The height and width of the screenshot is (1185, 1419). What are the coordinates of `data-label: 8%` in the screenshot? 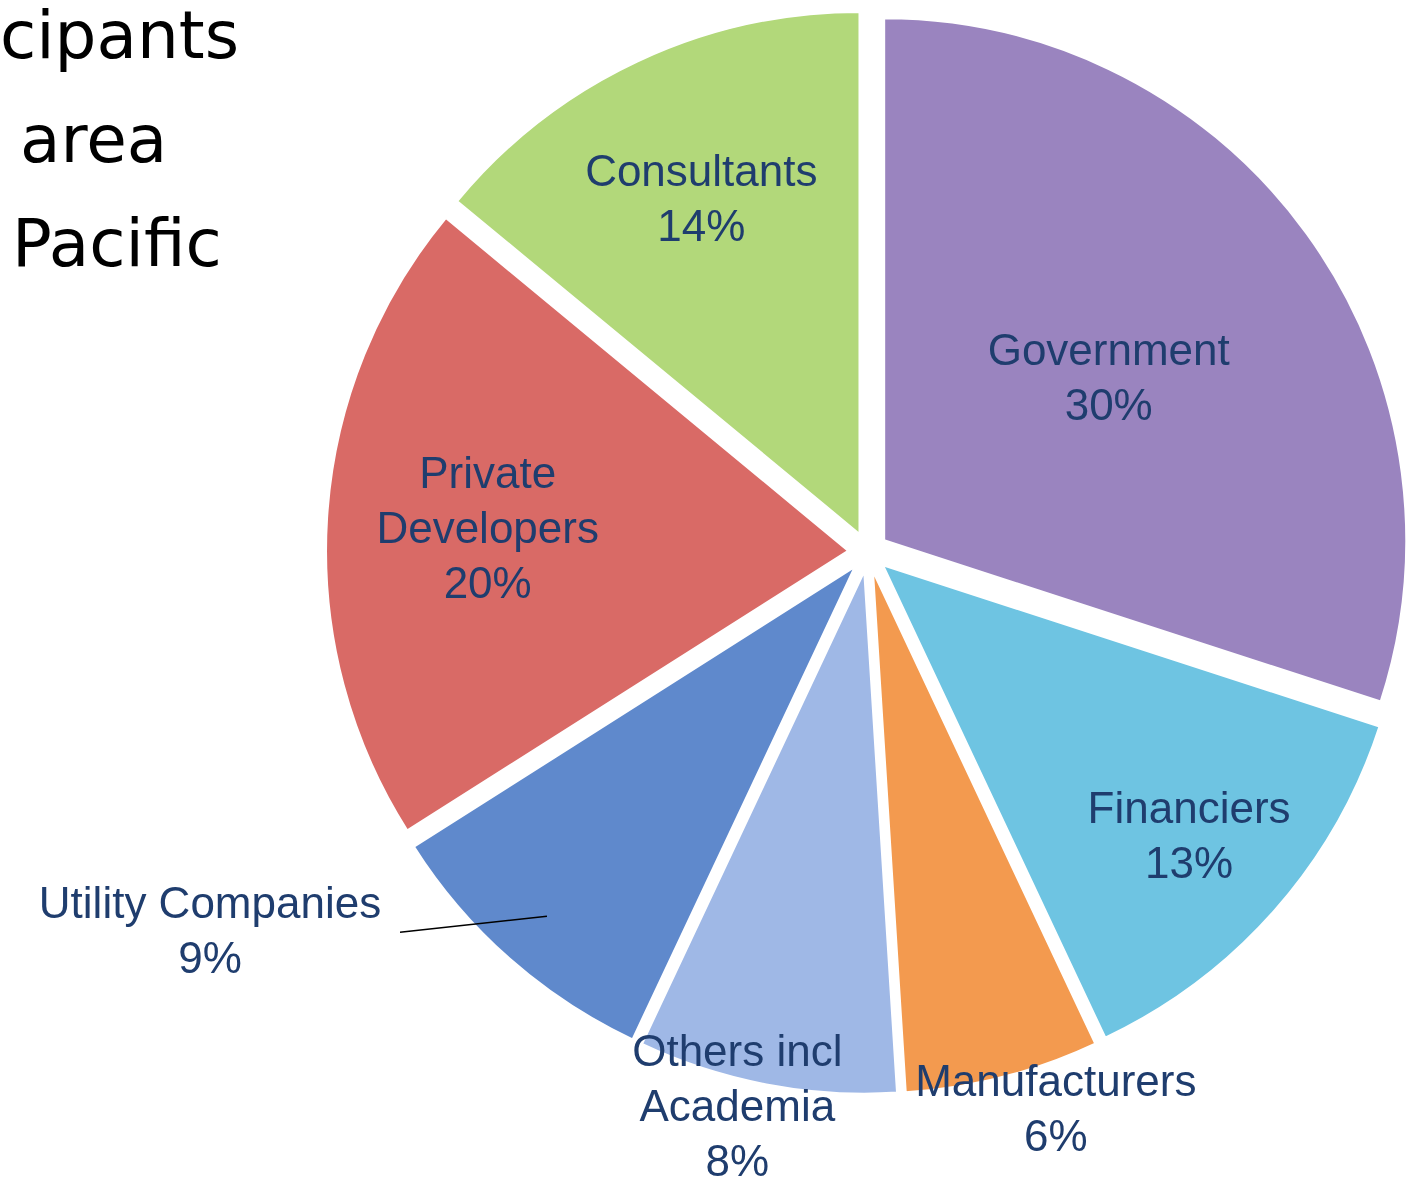 It's located at (737, 1160).